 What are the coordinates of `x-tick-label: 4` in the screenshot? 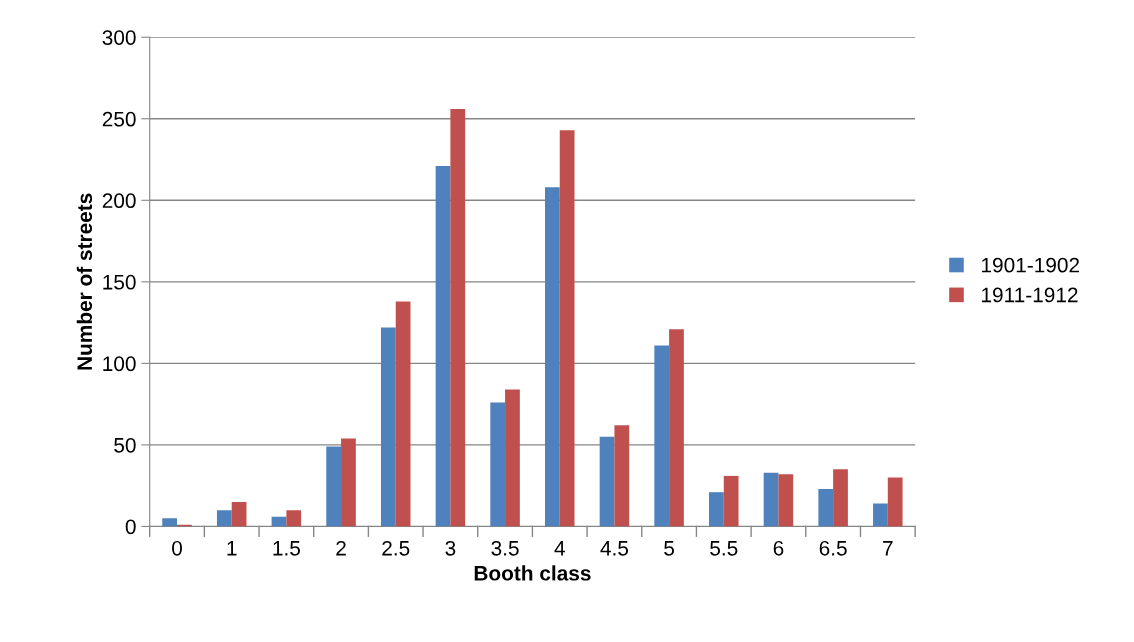 It's located at (559, 548).